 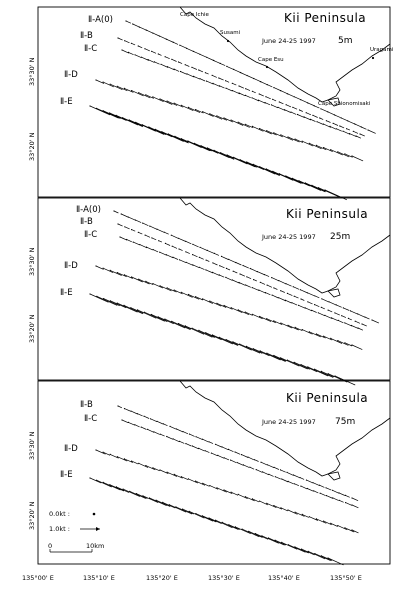 What do you see at coordinates (90, 235) in the screenshot?
I see `line-label-ii-c: Ⅱ-C` at bounding box center [90, 235].